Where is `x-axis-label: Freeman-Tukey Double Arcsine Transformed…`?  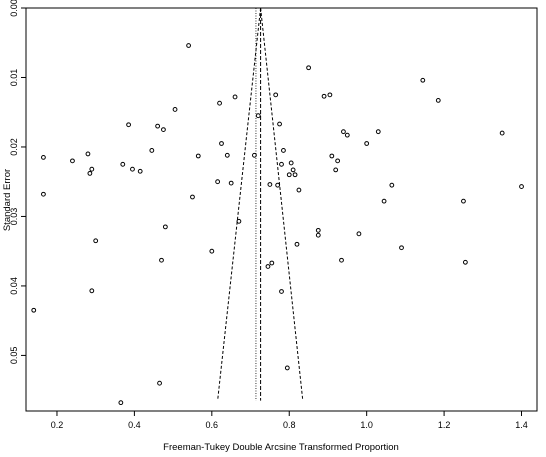
x-axis-label: Freeman-Tukey Double Arcsine Transformed… is located at coordinates (281, 447).